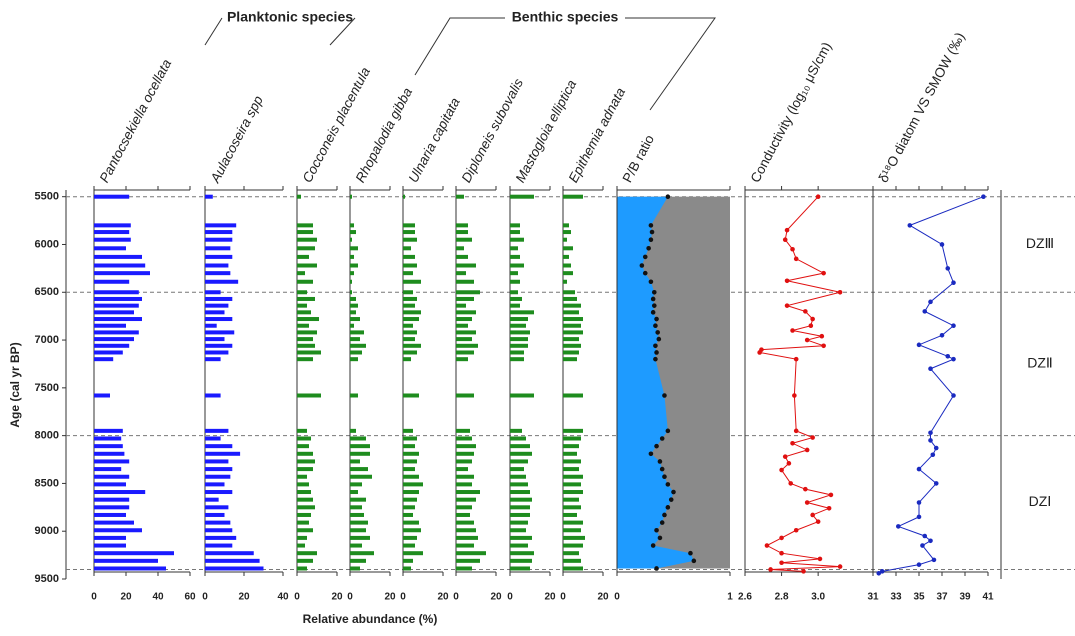 This screenshot has width=1075, height=636. Describe the element at coordinates (655, 382) in the screenshot. I see `area` at that location.